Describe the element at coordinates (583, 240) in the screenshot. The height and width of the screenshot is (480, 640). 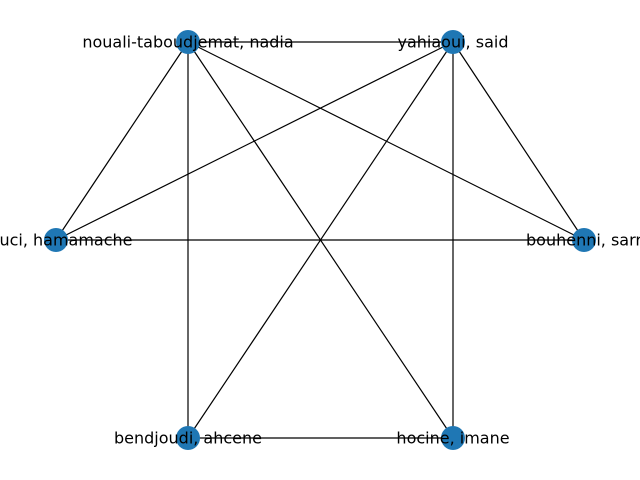
I see `node-label-sarr: bouhenni, sarr` at that location.